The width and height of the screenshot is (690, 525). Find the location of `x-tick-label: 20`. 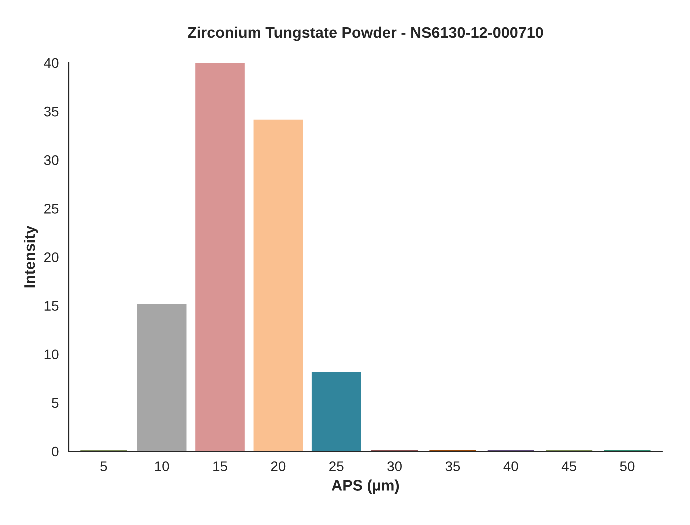

x-tick-label: 20 is located at coordinates (278, 467).